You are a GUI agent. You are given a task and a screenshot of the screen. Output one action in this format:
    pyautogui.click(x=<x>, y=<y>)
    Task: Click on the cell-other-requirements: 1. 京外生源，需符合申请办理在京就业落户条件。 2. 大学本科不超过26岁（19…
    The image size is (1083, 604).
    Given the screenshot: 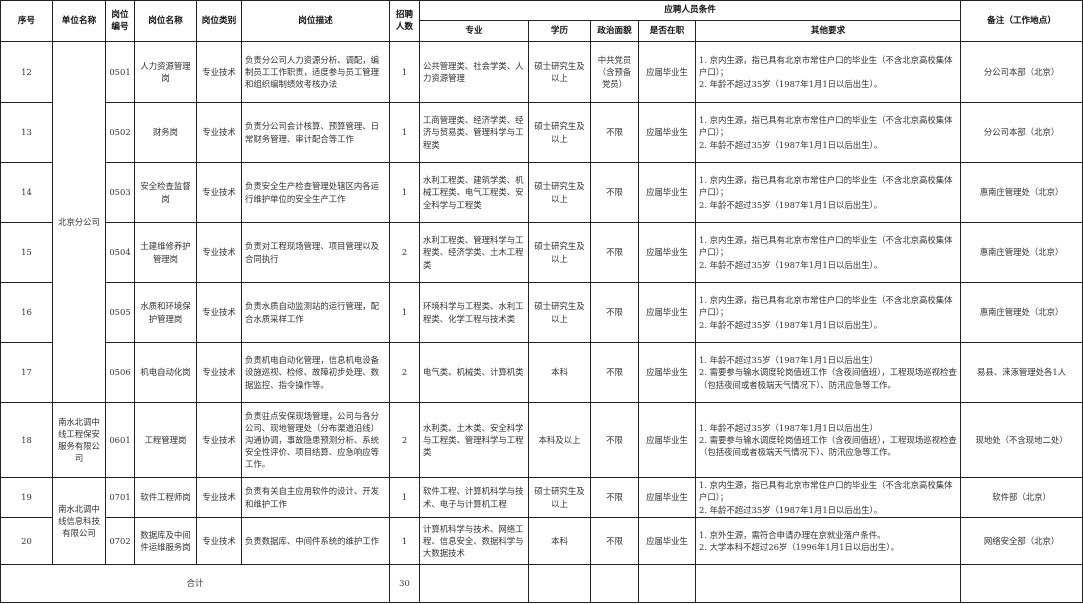 What is the action you would take?
    pyautogui.click(x=828, y=541)
    